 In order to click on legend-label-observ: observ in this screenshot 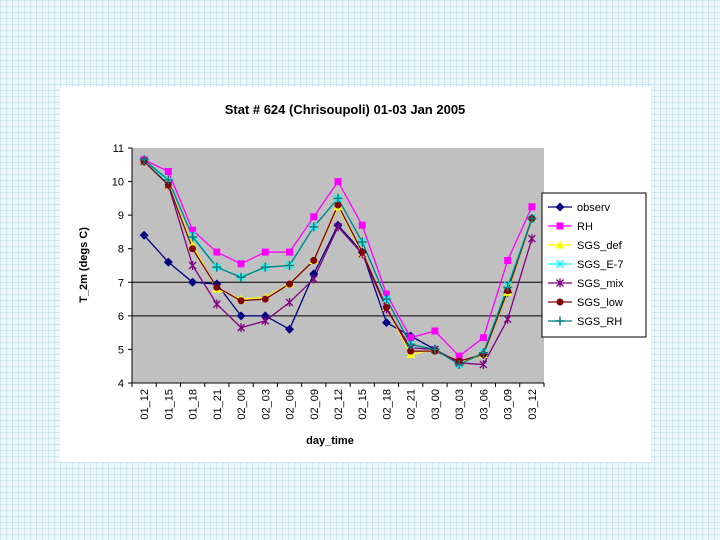, I will do `click(594, 208)`.